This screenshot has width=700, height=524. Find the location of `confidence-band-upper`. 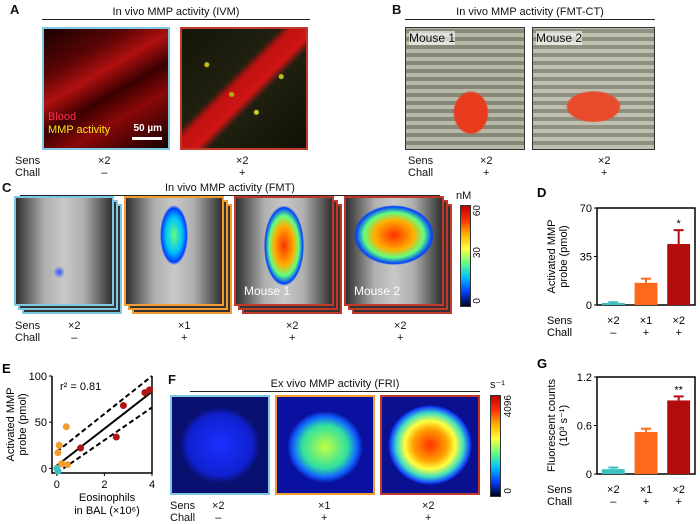

confidence-band-upper is located at coordinates (104, 414).